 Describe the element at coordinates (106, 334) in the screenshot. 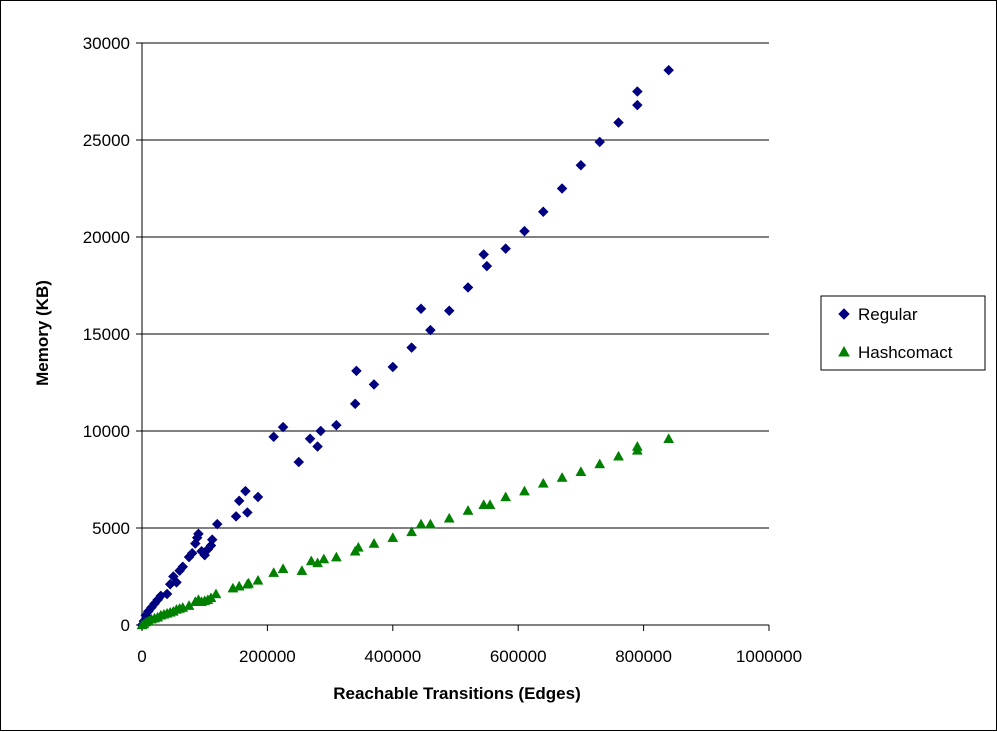

I see `y-tick-label: 15000` at that location.